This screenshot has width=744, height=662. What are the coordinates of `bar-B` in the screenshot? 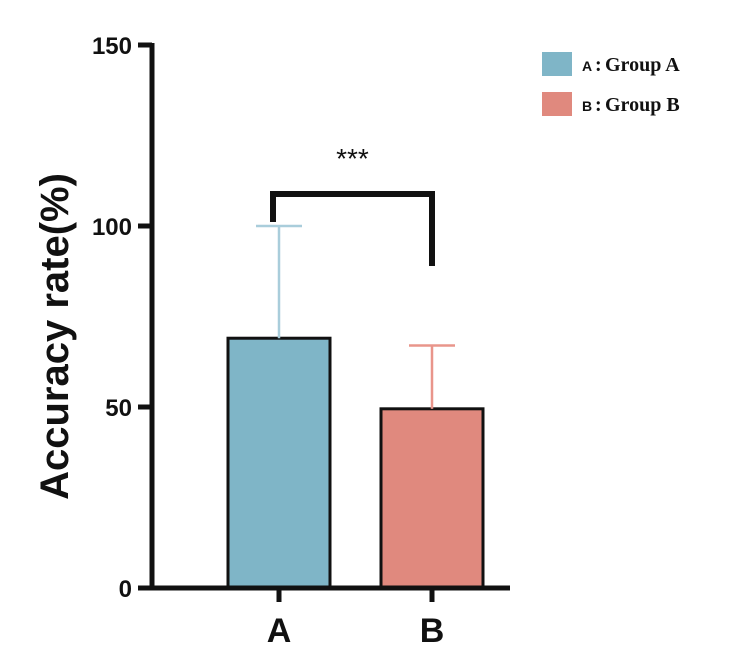 It's located at (432, 498).